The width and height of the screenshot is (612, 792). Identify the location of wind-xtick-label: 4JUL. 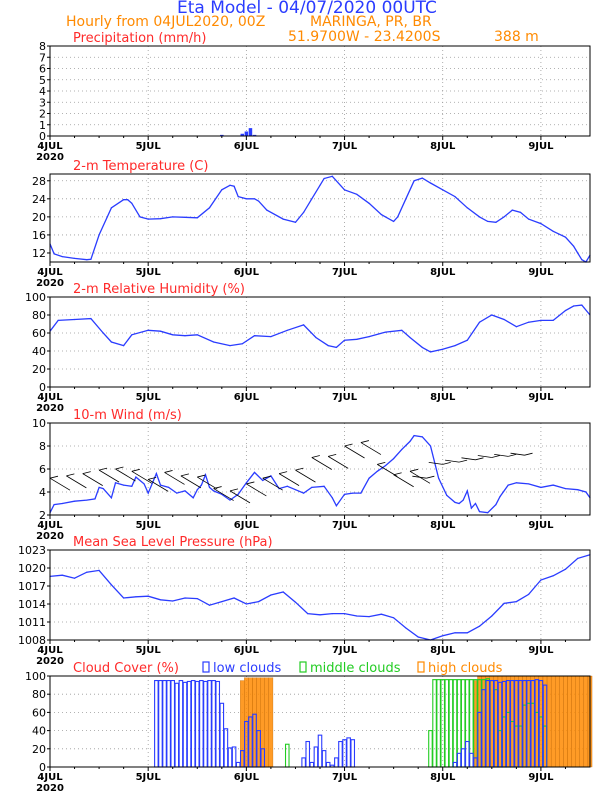
(50, 525).